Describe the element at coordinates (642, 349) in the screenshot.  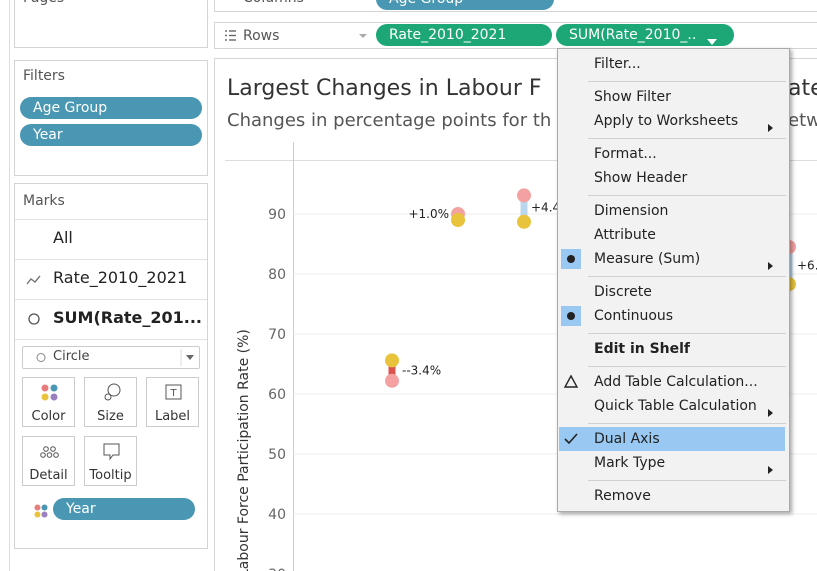
I see `menu-item: Edit in Shelf` at that location.